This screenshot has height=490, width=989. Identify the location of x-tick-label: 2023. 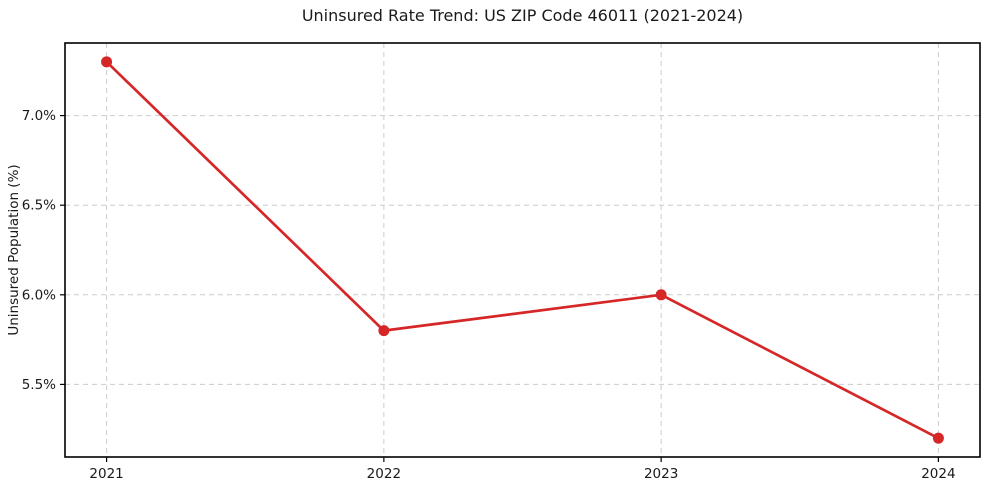
(661, 474).